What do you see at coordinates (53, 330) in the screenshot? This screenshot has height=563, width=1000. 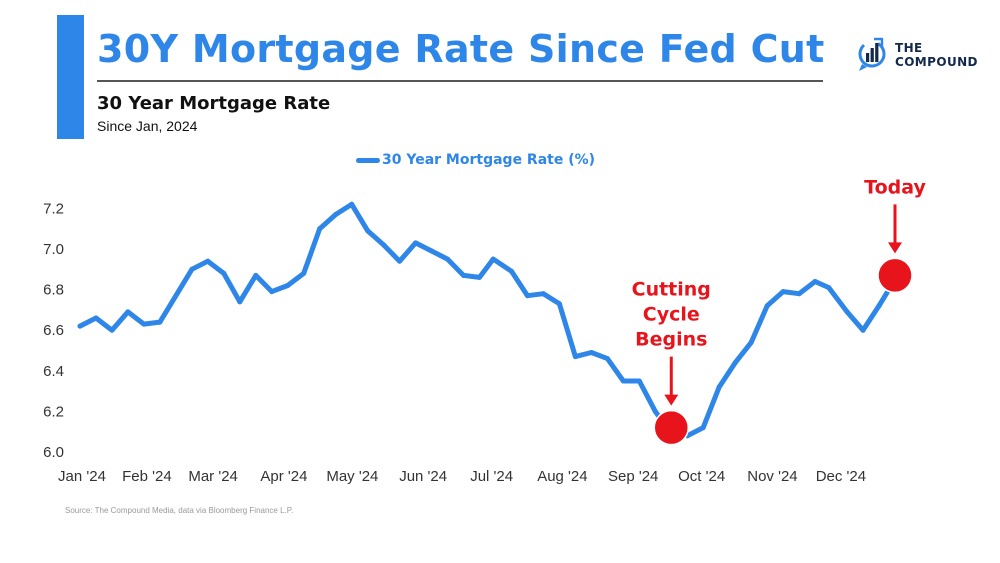 I see `y-tick-label-3: 6.6` at bounding box center [53, 330].